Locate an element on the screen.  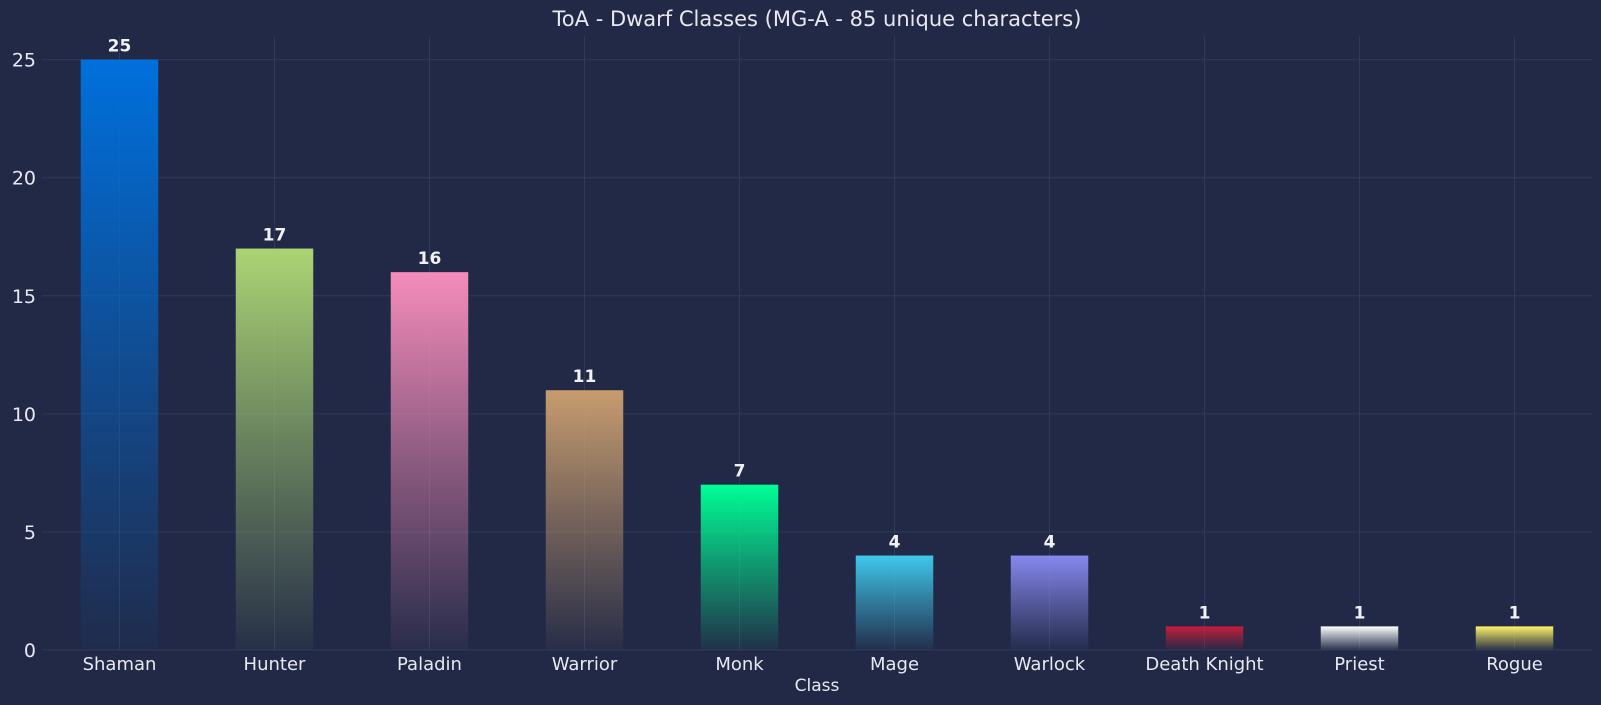
data-label: 16 is located at coordinates (430, 259).